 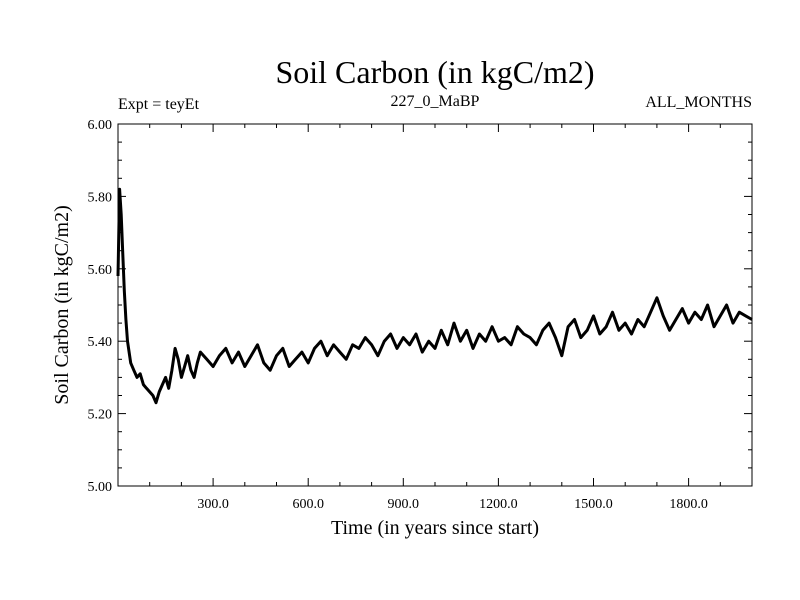 I want to click on x-axis-label: Time (in years since start), so click(x=435, y=528).